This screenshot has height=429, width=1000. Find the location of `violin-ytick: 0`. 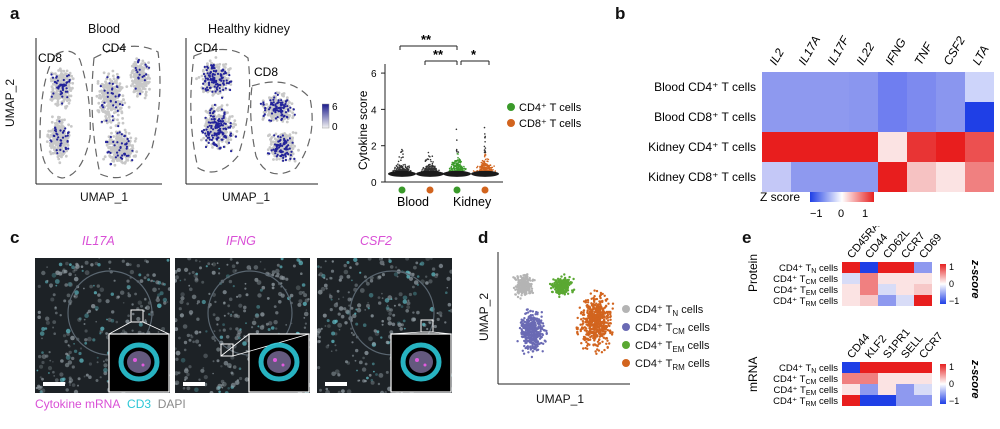

violin-ytick: 0 is located at coordinates (374, 183).